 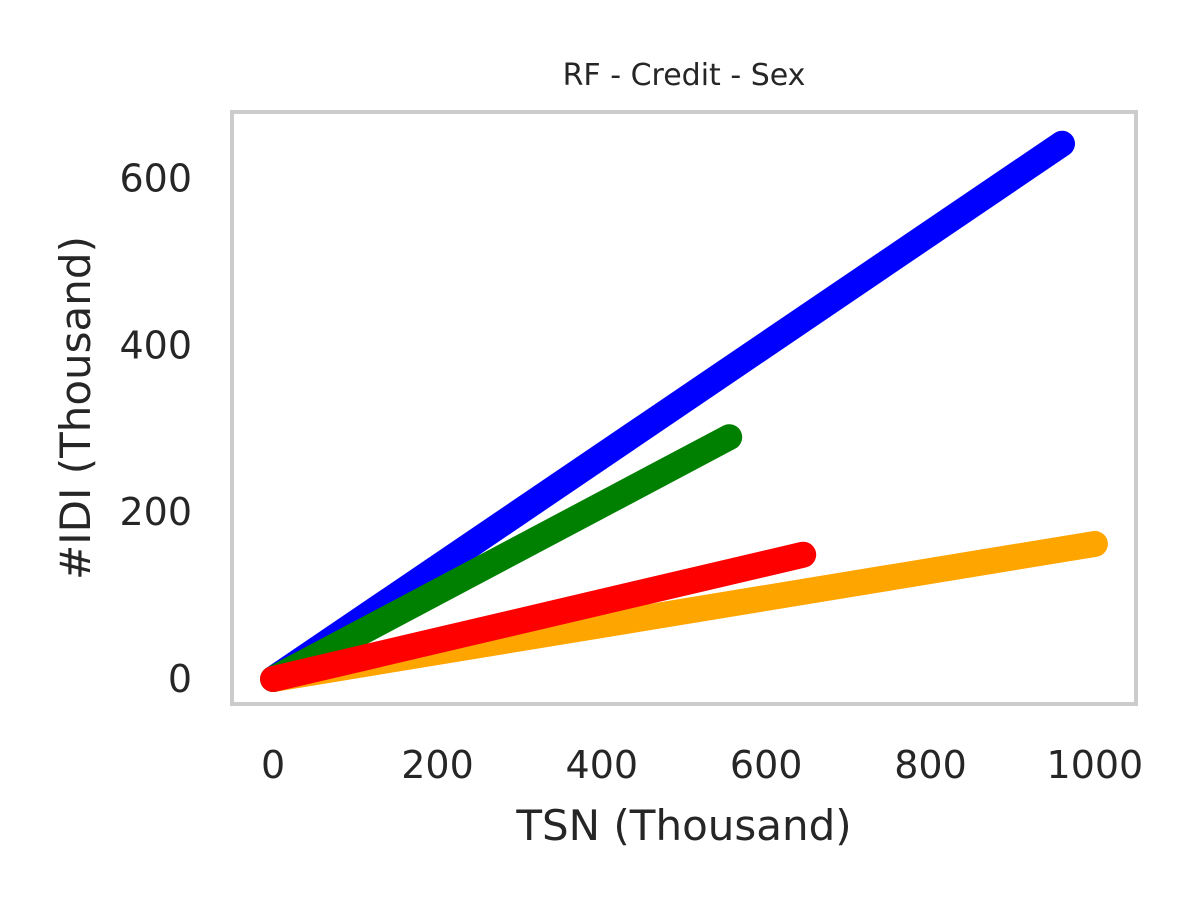 I want to click on x-tick-label: 400, so click(x=602, y=765).